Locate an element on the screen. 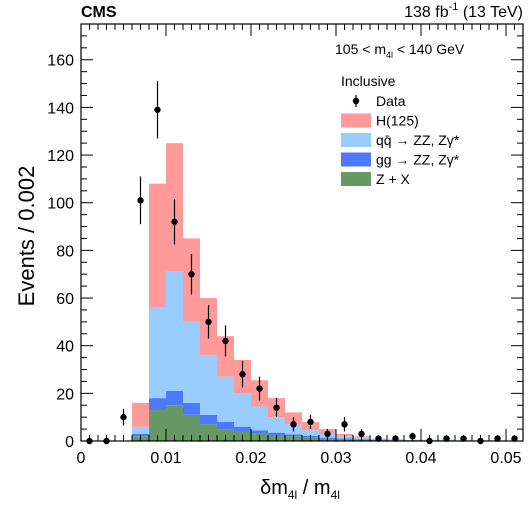 The width and height of the screenshot is (531, 505). bar-qq-zz-z--8 is located at coordinates (225, 399).